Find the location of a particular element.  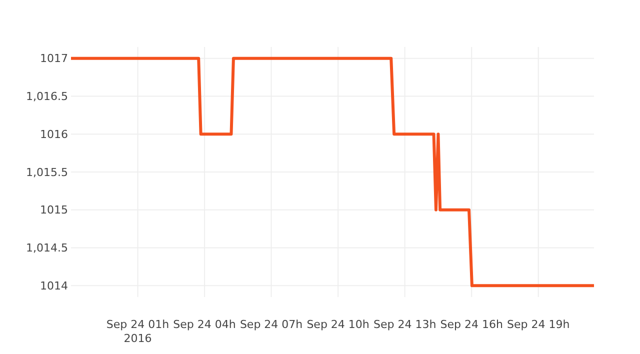

y-tick-label: 1016 is located at coordinates (54, 134).